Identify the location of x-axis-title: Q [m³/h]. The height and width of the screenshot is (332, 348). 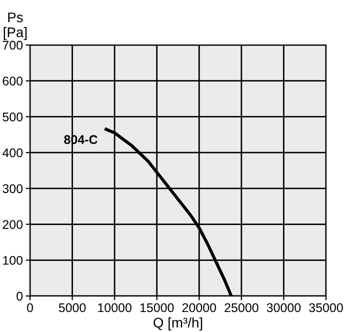
(178, 323).